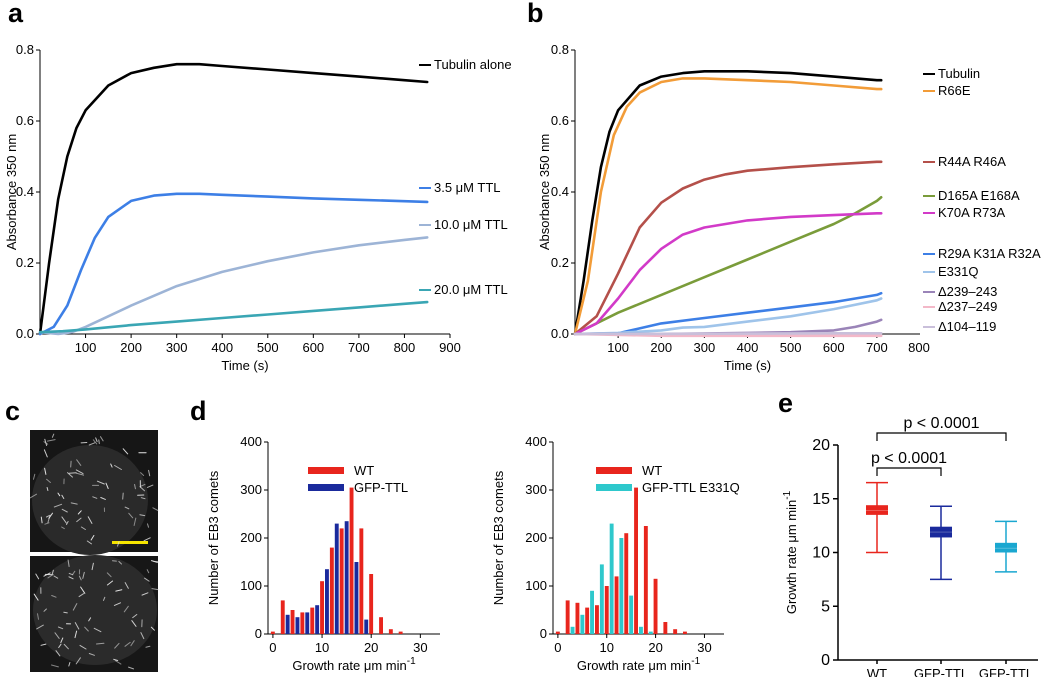 This screenshot has height=677, width=1050. I want to click on x-tick-label: 100, so click(86, 347).